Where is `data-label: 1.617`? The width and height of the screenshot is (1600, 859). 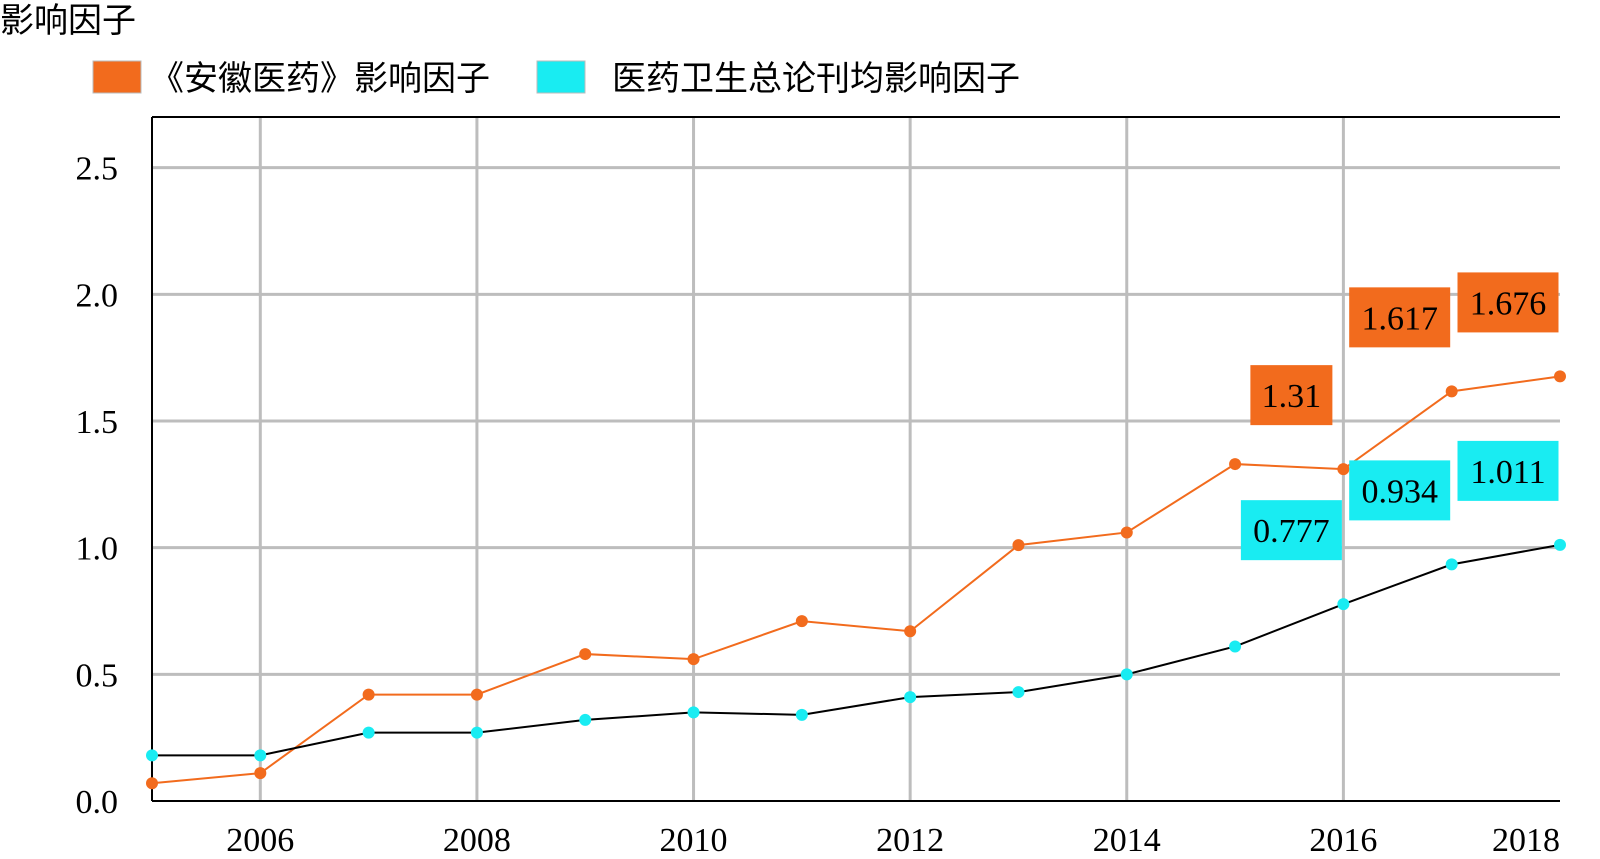 data-label: 1.617 is located at coordinates (1399, 318).